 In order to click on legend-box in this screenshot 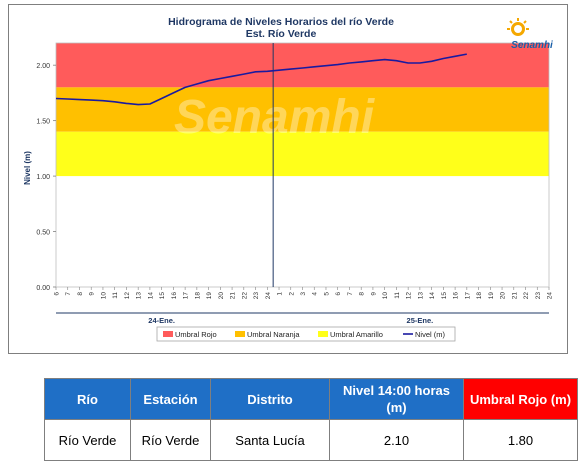, I will do `click(306, 334)`.